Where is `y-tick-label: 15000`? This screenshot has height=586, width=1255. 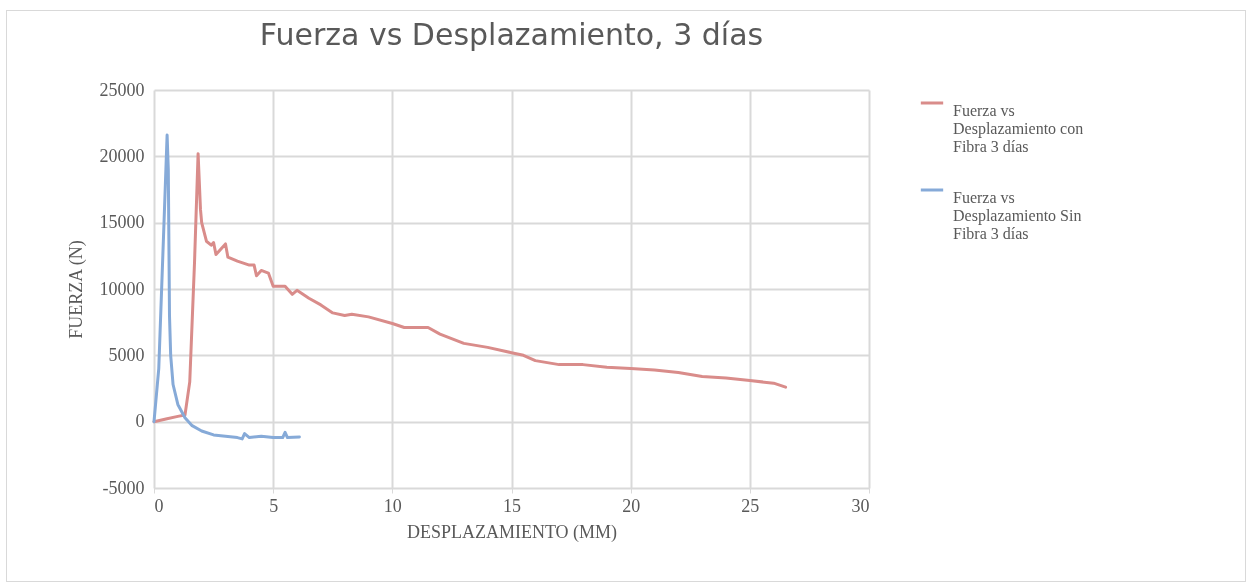 y-tick-label: 15000 is located at coordinates (122, 222).